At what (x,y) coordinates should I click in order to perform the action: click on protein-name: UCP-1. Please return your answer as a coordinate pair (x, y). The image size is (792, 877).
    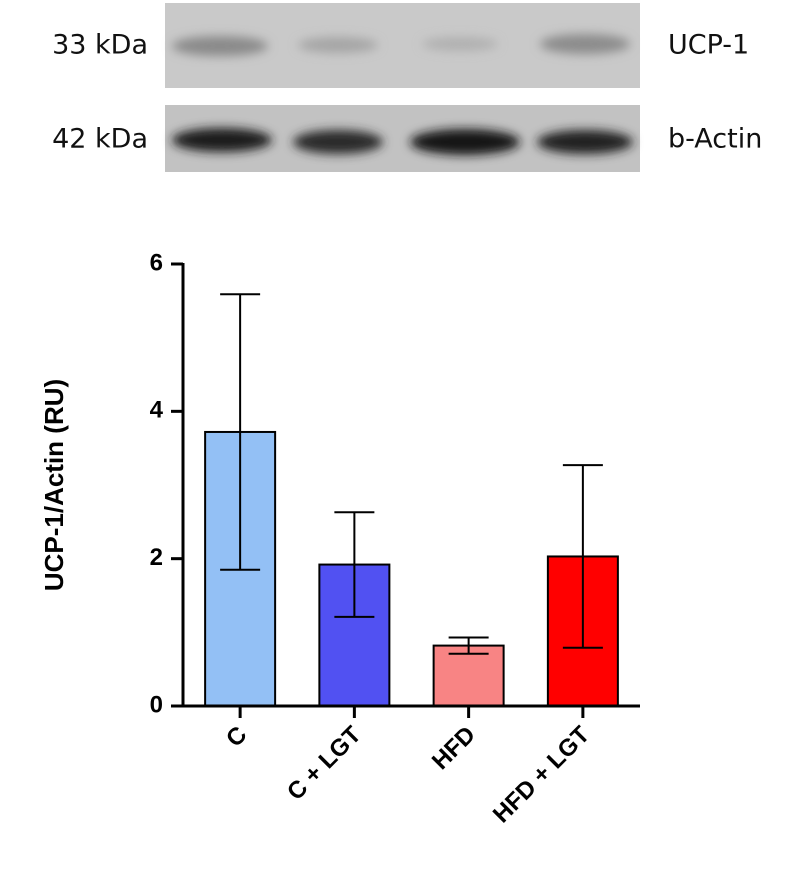
    Looking at the image, I should click on (708, 45).